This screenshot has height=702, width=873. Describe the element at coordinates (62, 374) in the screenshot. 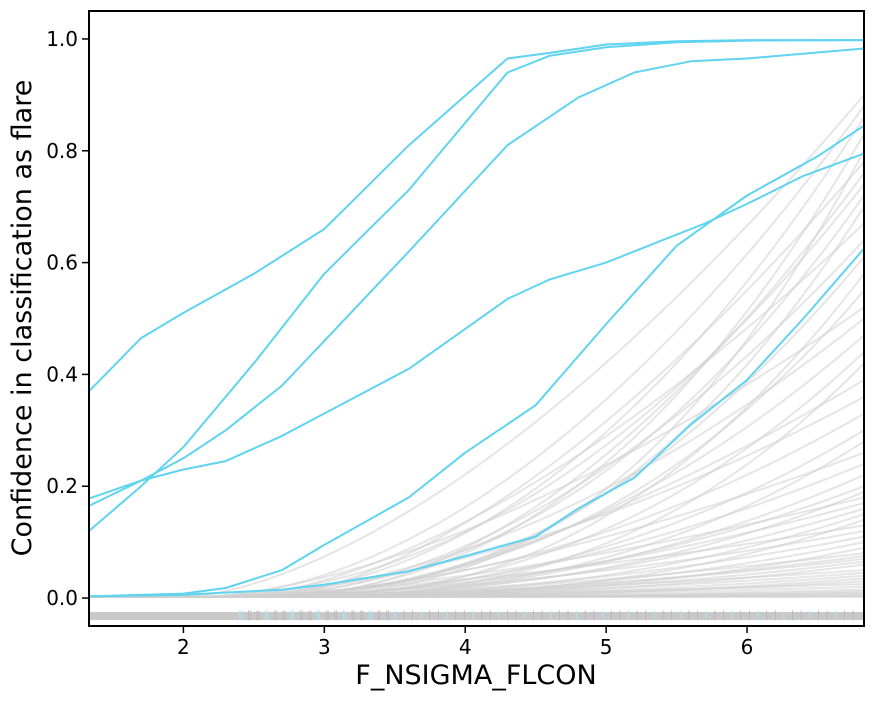

I see `y-tick-label: 0.4` at that location.